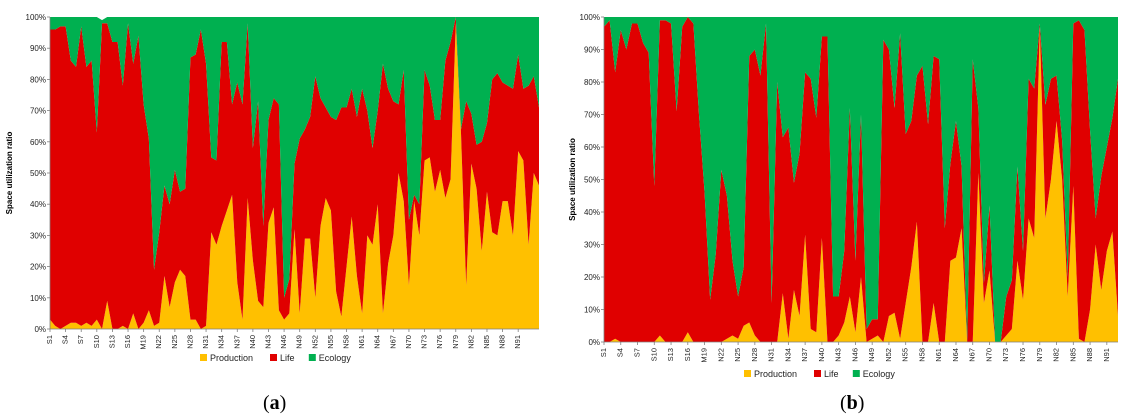 The width and height of the screenshot is (1132, 418). Describe the element at coordinates (988, 355) in the screenshot. I see `x-tick-label: N70` at that location.